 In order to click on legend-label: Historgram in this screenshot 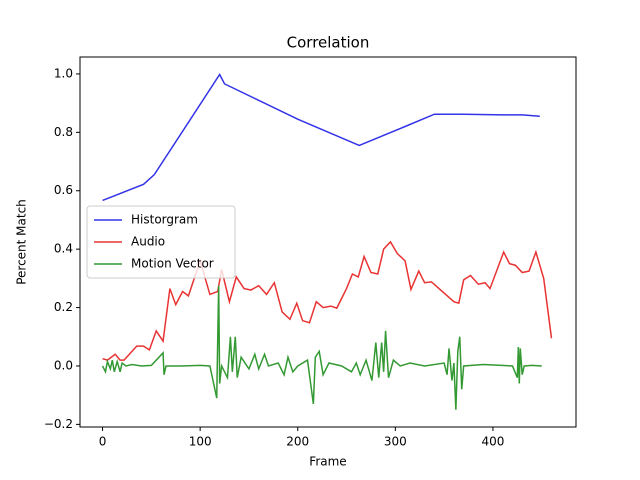, I will do `click(164, 220)`.